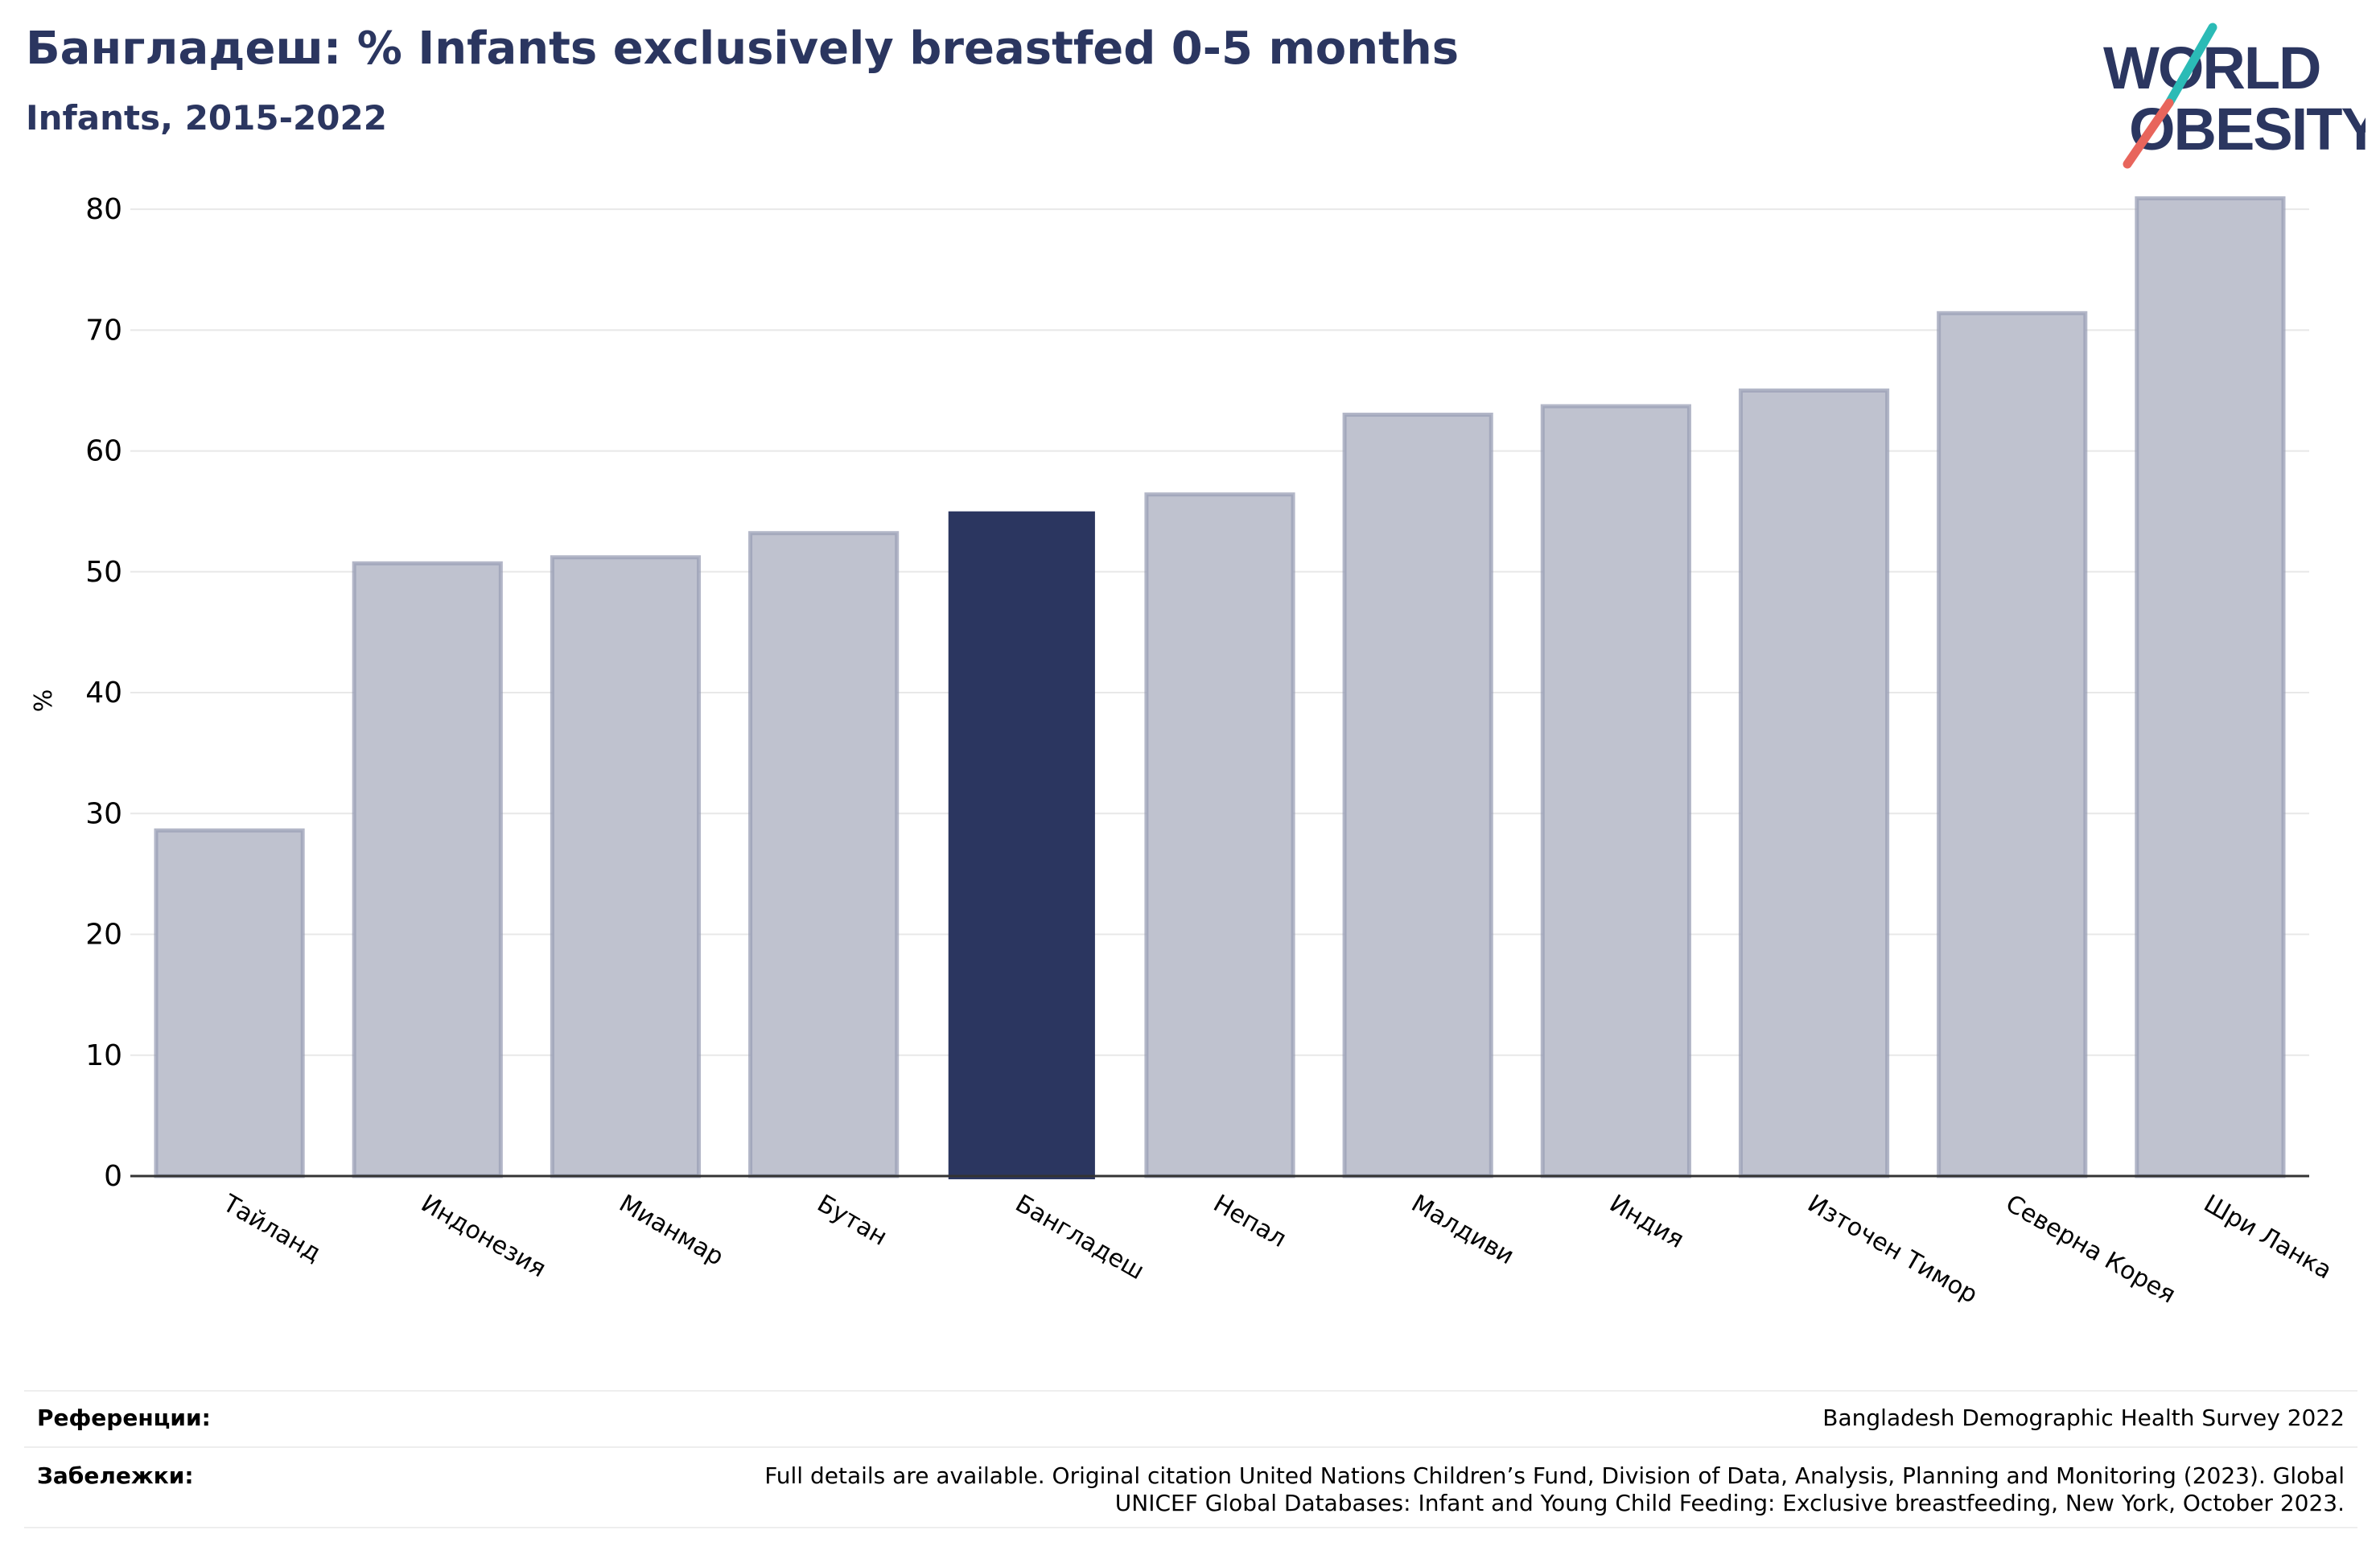  What do you see at coordinates (113, 1176) in the screenshot?
I see `y-tick-label: 0` at bounding box center [113, 1176].